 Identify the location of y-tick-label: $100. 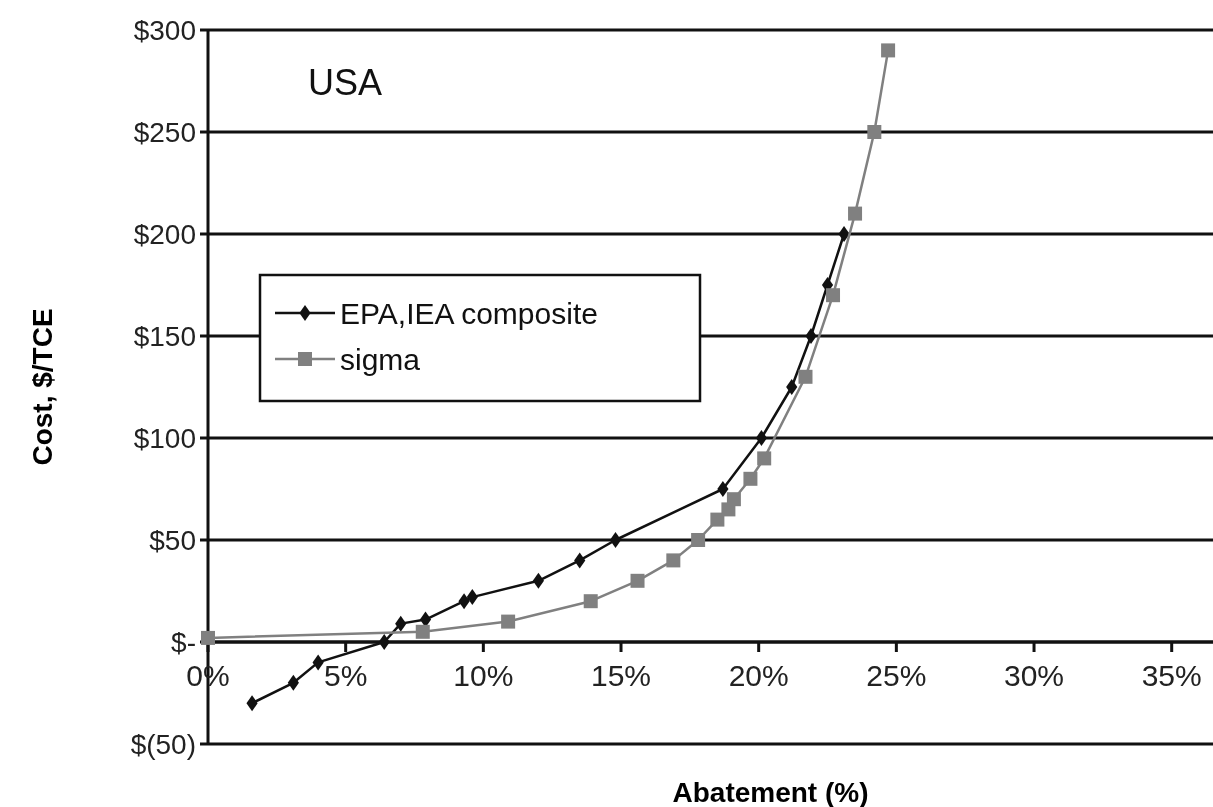
(164, 438).